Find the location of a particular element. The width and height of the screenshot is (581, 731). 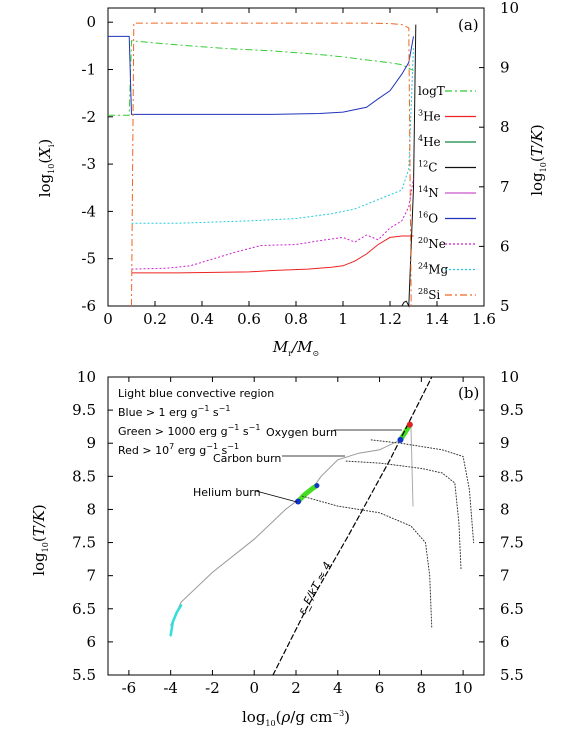

series-line-track is located at coordinates (291, 524).